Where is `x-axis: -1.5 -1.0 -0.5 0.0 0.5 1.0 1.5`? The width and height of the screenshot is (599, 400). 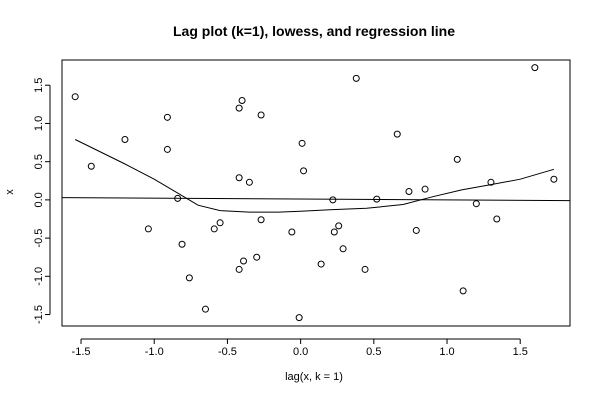 x-axis: -1.5 -1.0 -0.5 0.0 0.5 1.0 1.5 is located at coordinates (300, 348).